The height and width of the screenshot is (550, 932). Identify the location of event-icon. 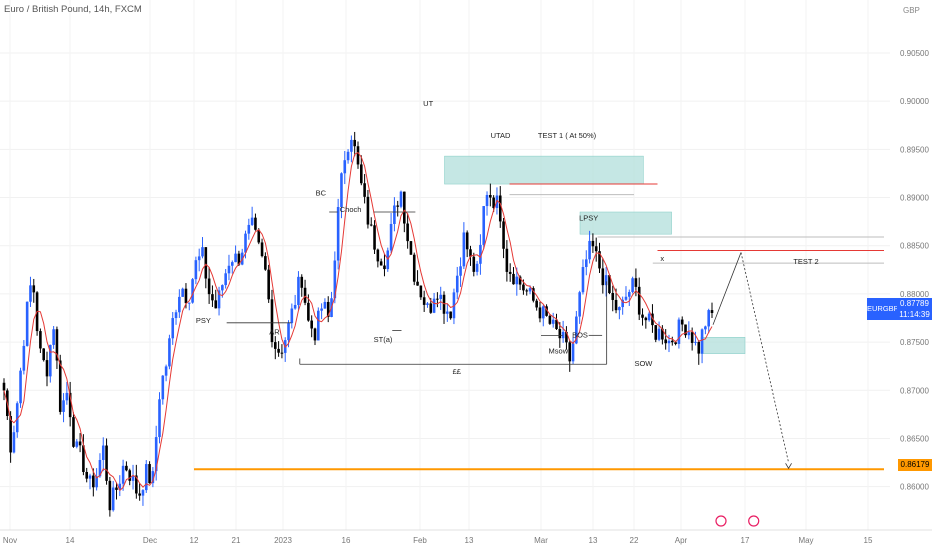
(721, 521).